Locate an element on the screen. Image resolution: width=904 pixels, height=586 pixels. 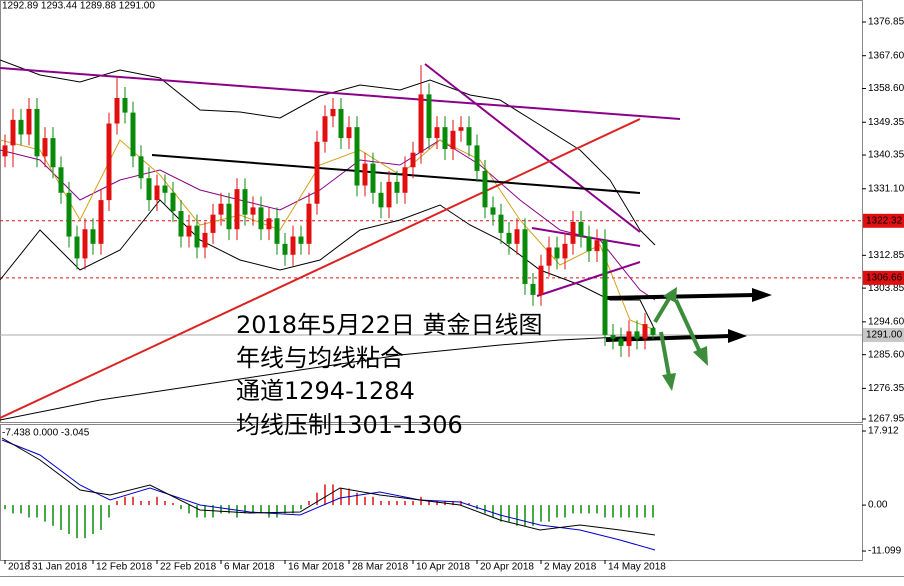
x-tick-label: 10 Apr 2018 is located at coordinates (443, 567).